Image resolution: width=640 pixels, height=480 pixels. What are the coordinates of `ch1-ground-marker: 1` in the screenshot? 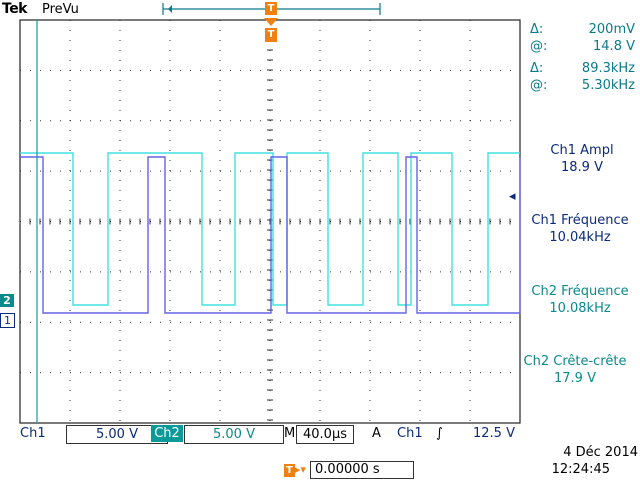 It's located at (7, 320).